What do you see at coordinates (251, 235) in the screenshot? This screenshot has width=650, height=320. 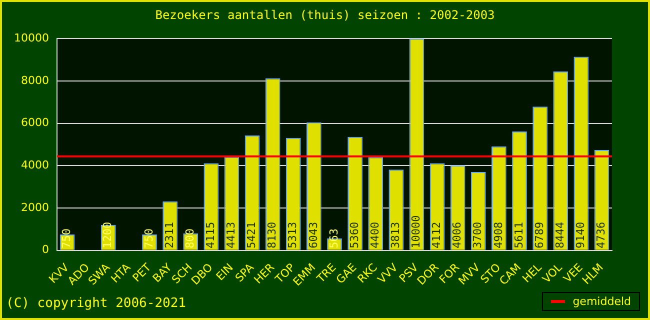 I see `data-label: 5421` at bounding box center [251, 235].